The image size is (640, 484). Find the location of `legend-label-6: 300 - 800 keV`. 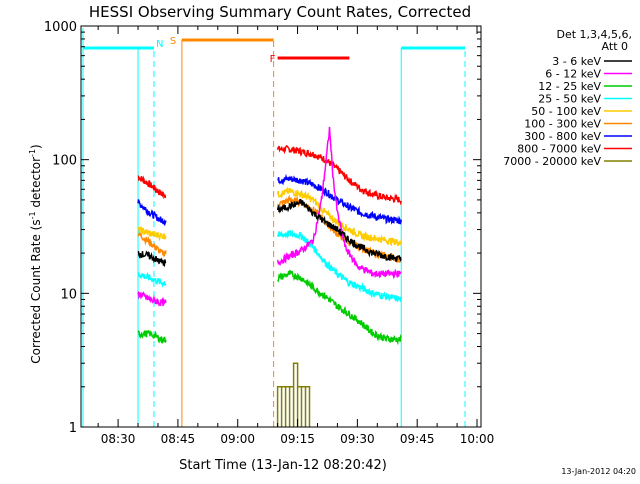

legend-label-6: 300 - 800 keV is located at coordinates (562, 136).